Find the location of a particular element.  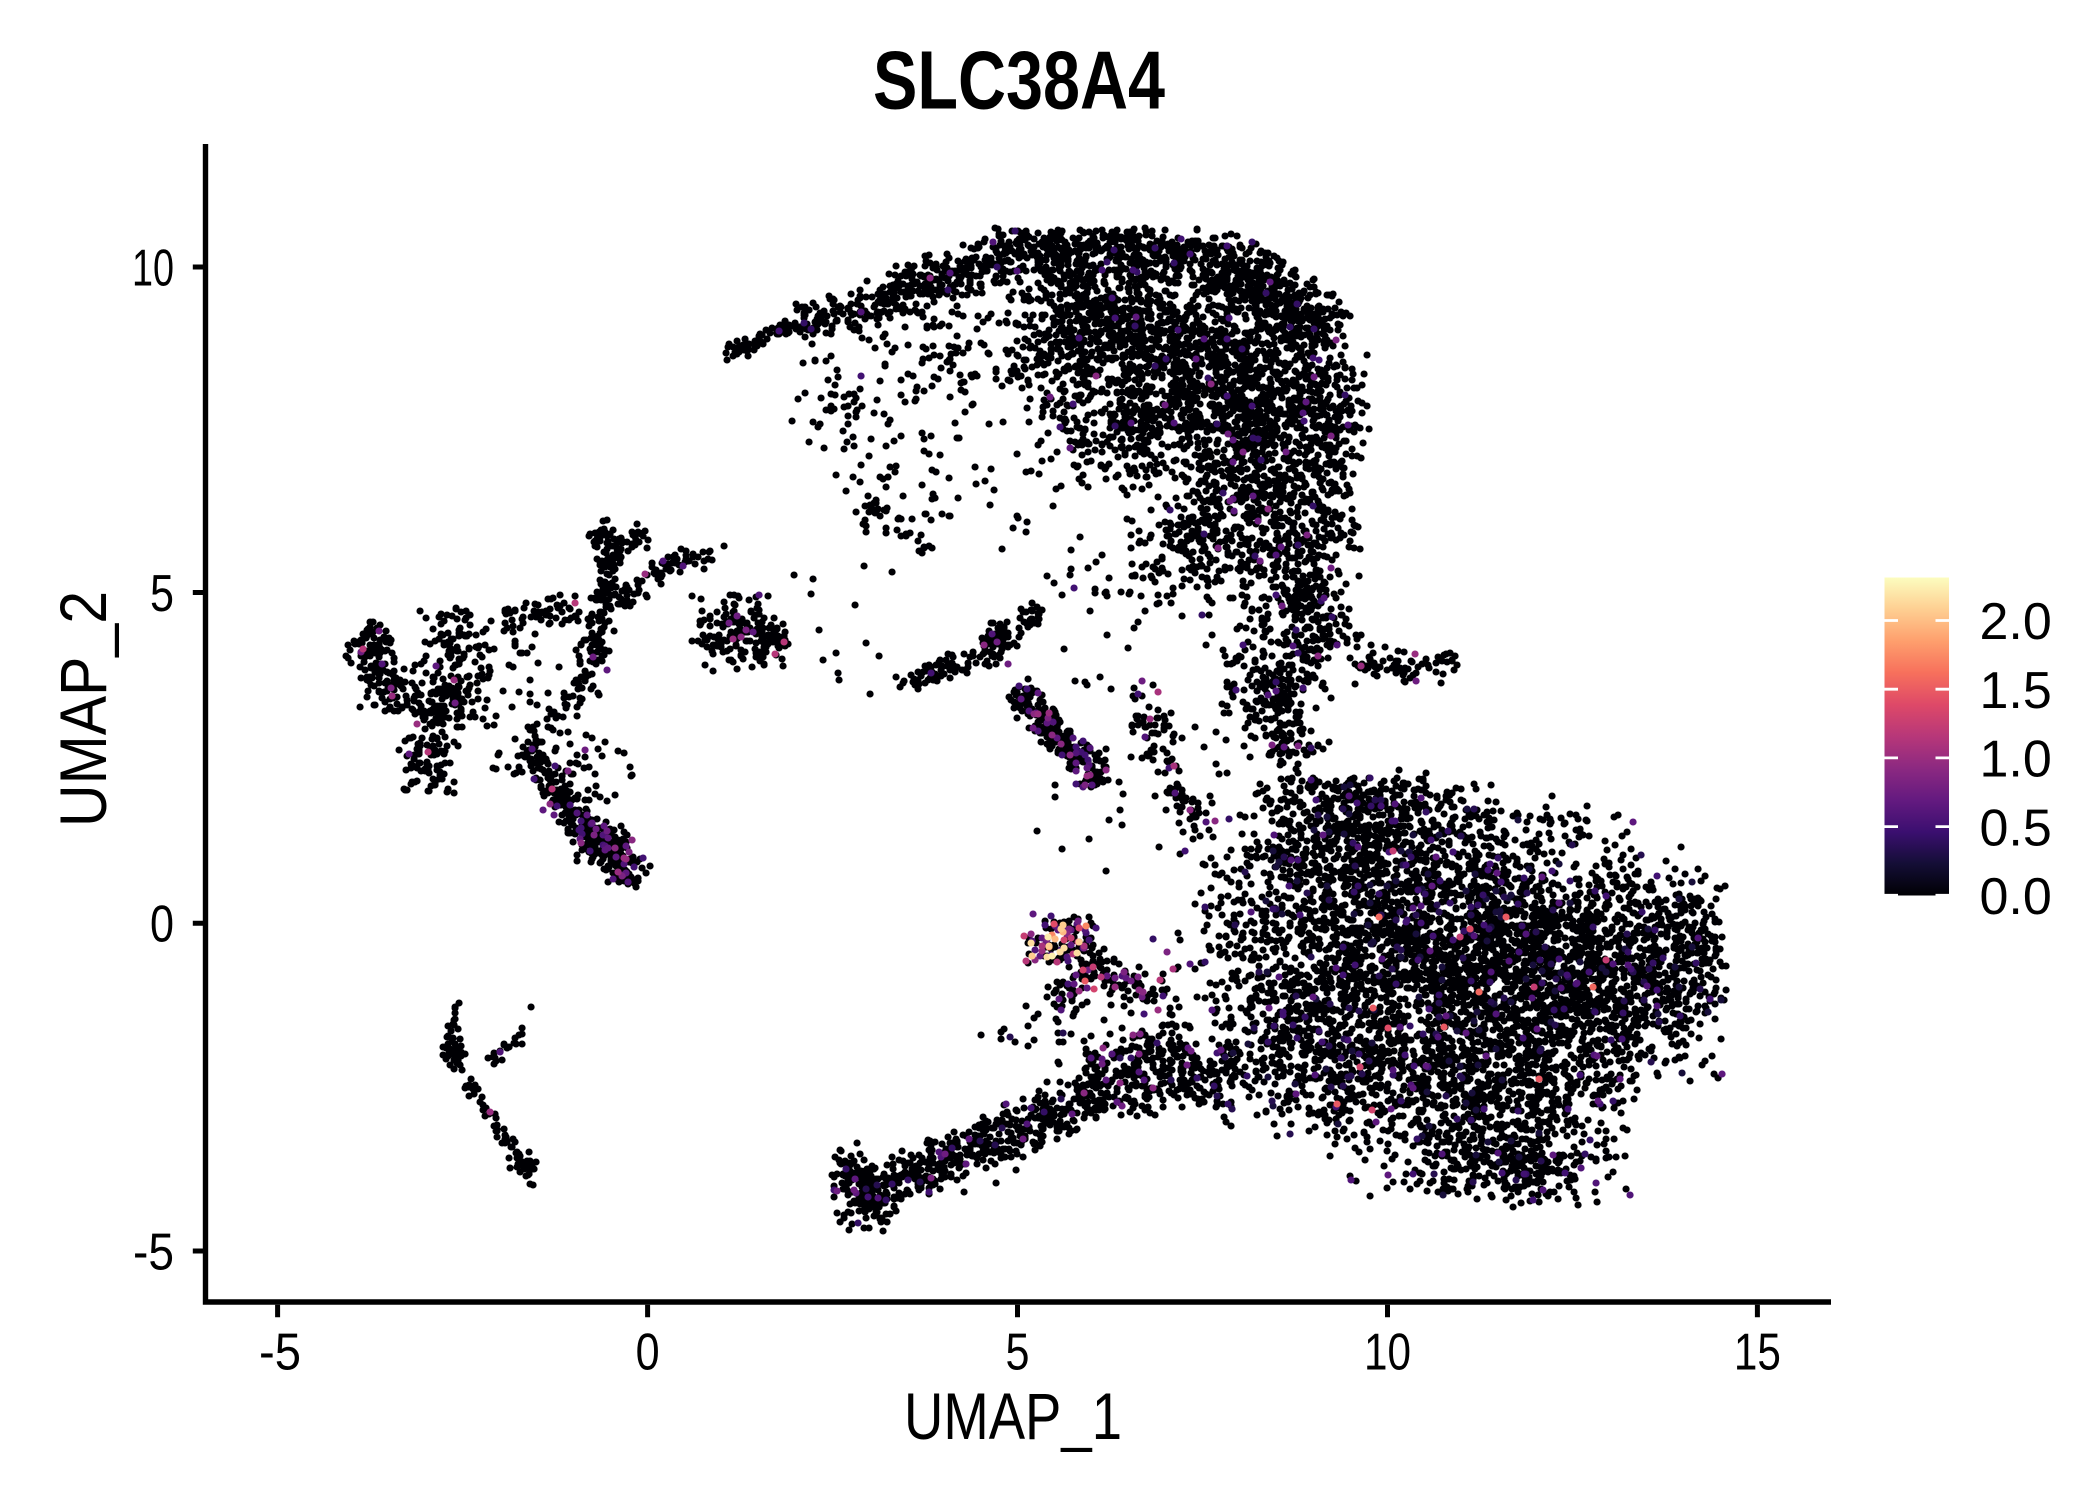

svg-text: UMAP_1 is located at coordinates (1013, 1416).